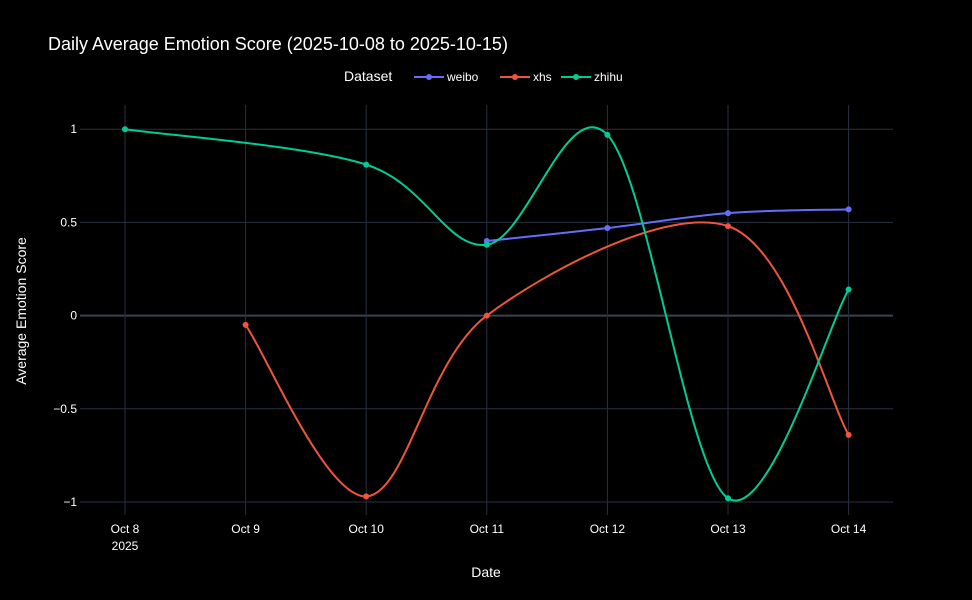  I want to click on x-axis-title: Date, so click(486, 572).